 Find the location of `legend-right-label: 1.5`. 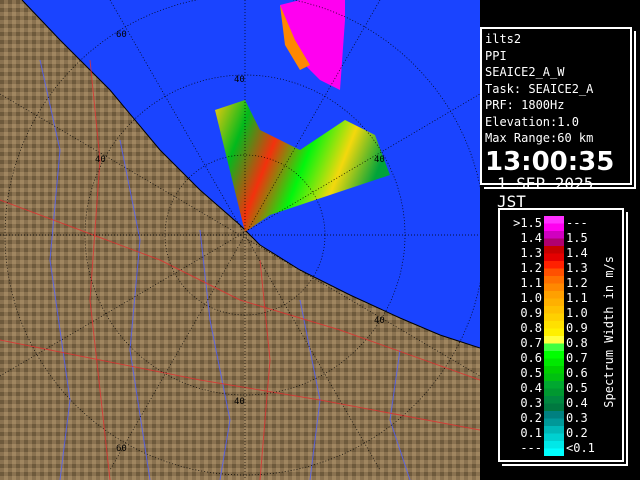

legend-right-label: 1.5 is located at coordinates (577, 238).